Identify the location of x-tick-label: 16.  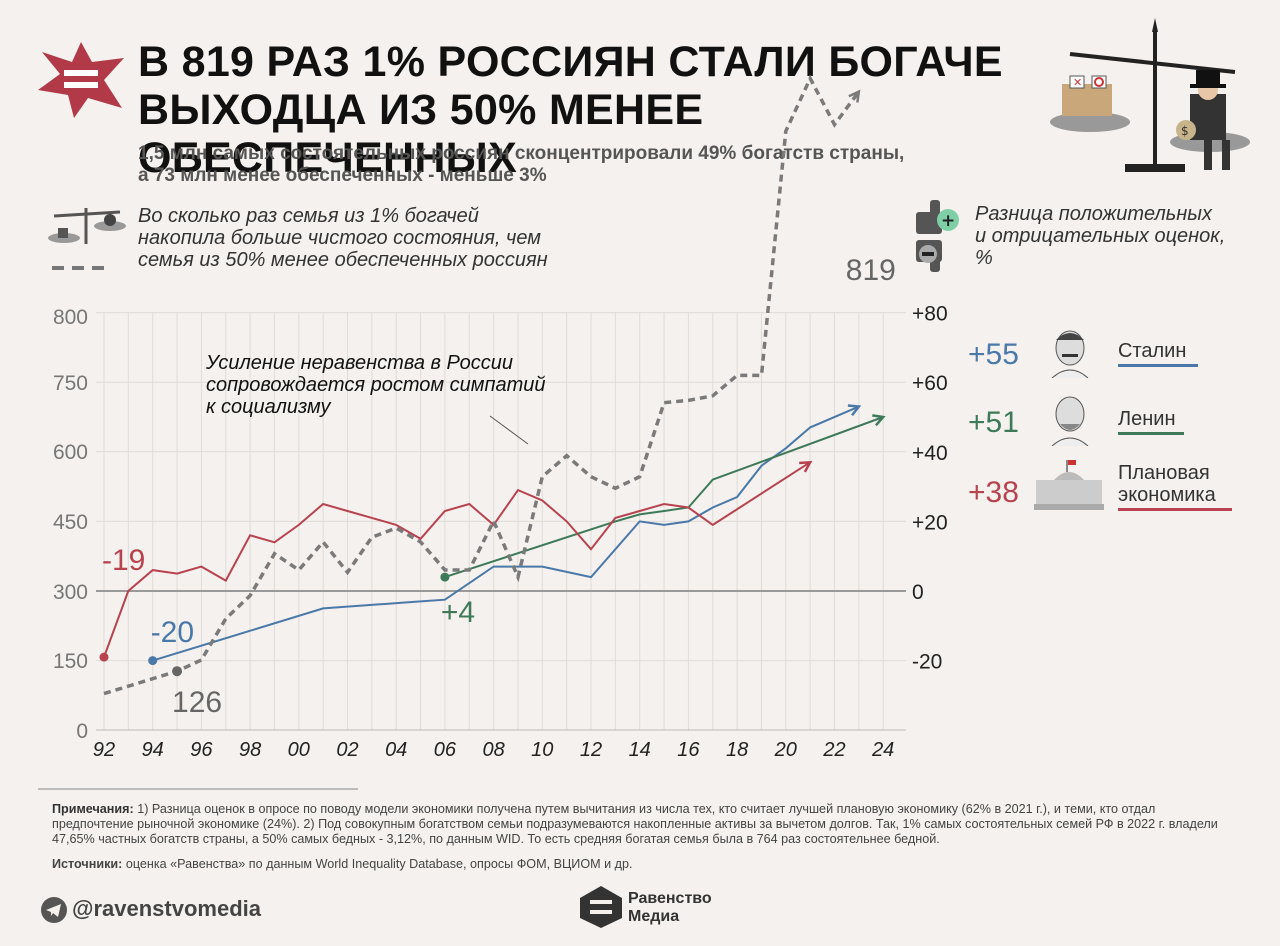
(688, 750).